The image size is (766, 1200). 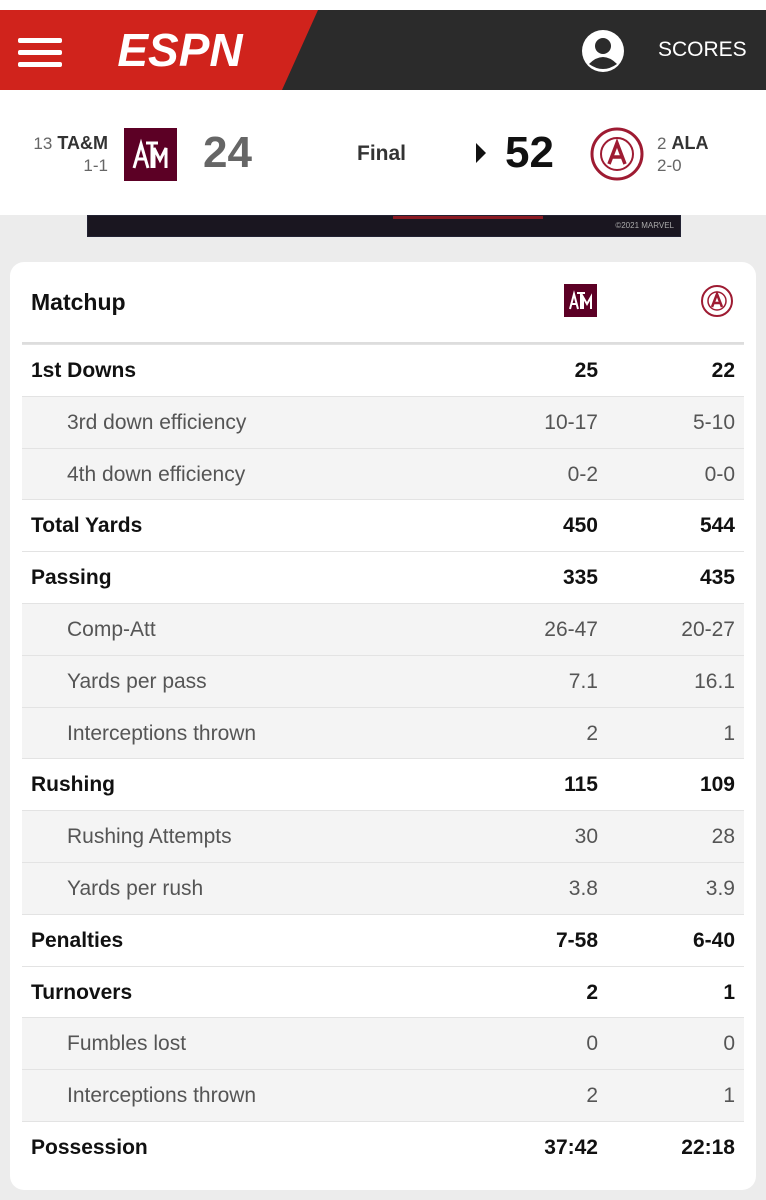 I want to click on brand-logo: ESPN, so click(x=180, y=50).